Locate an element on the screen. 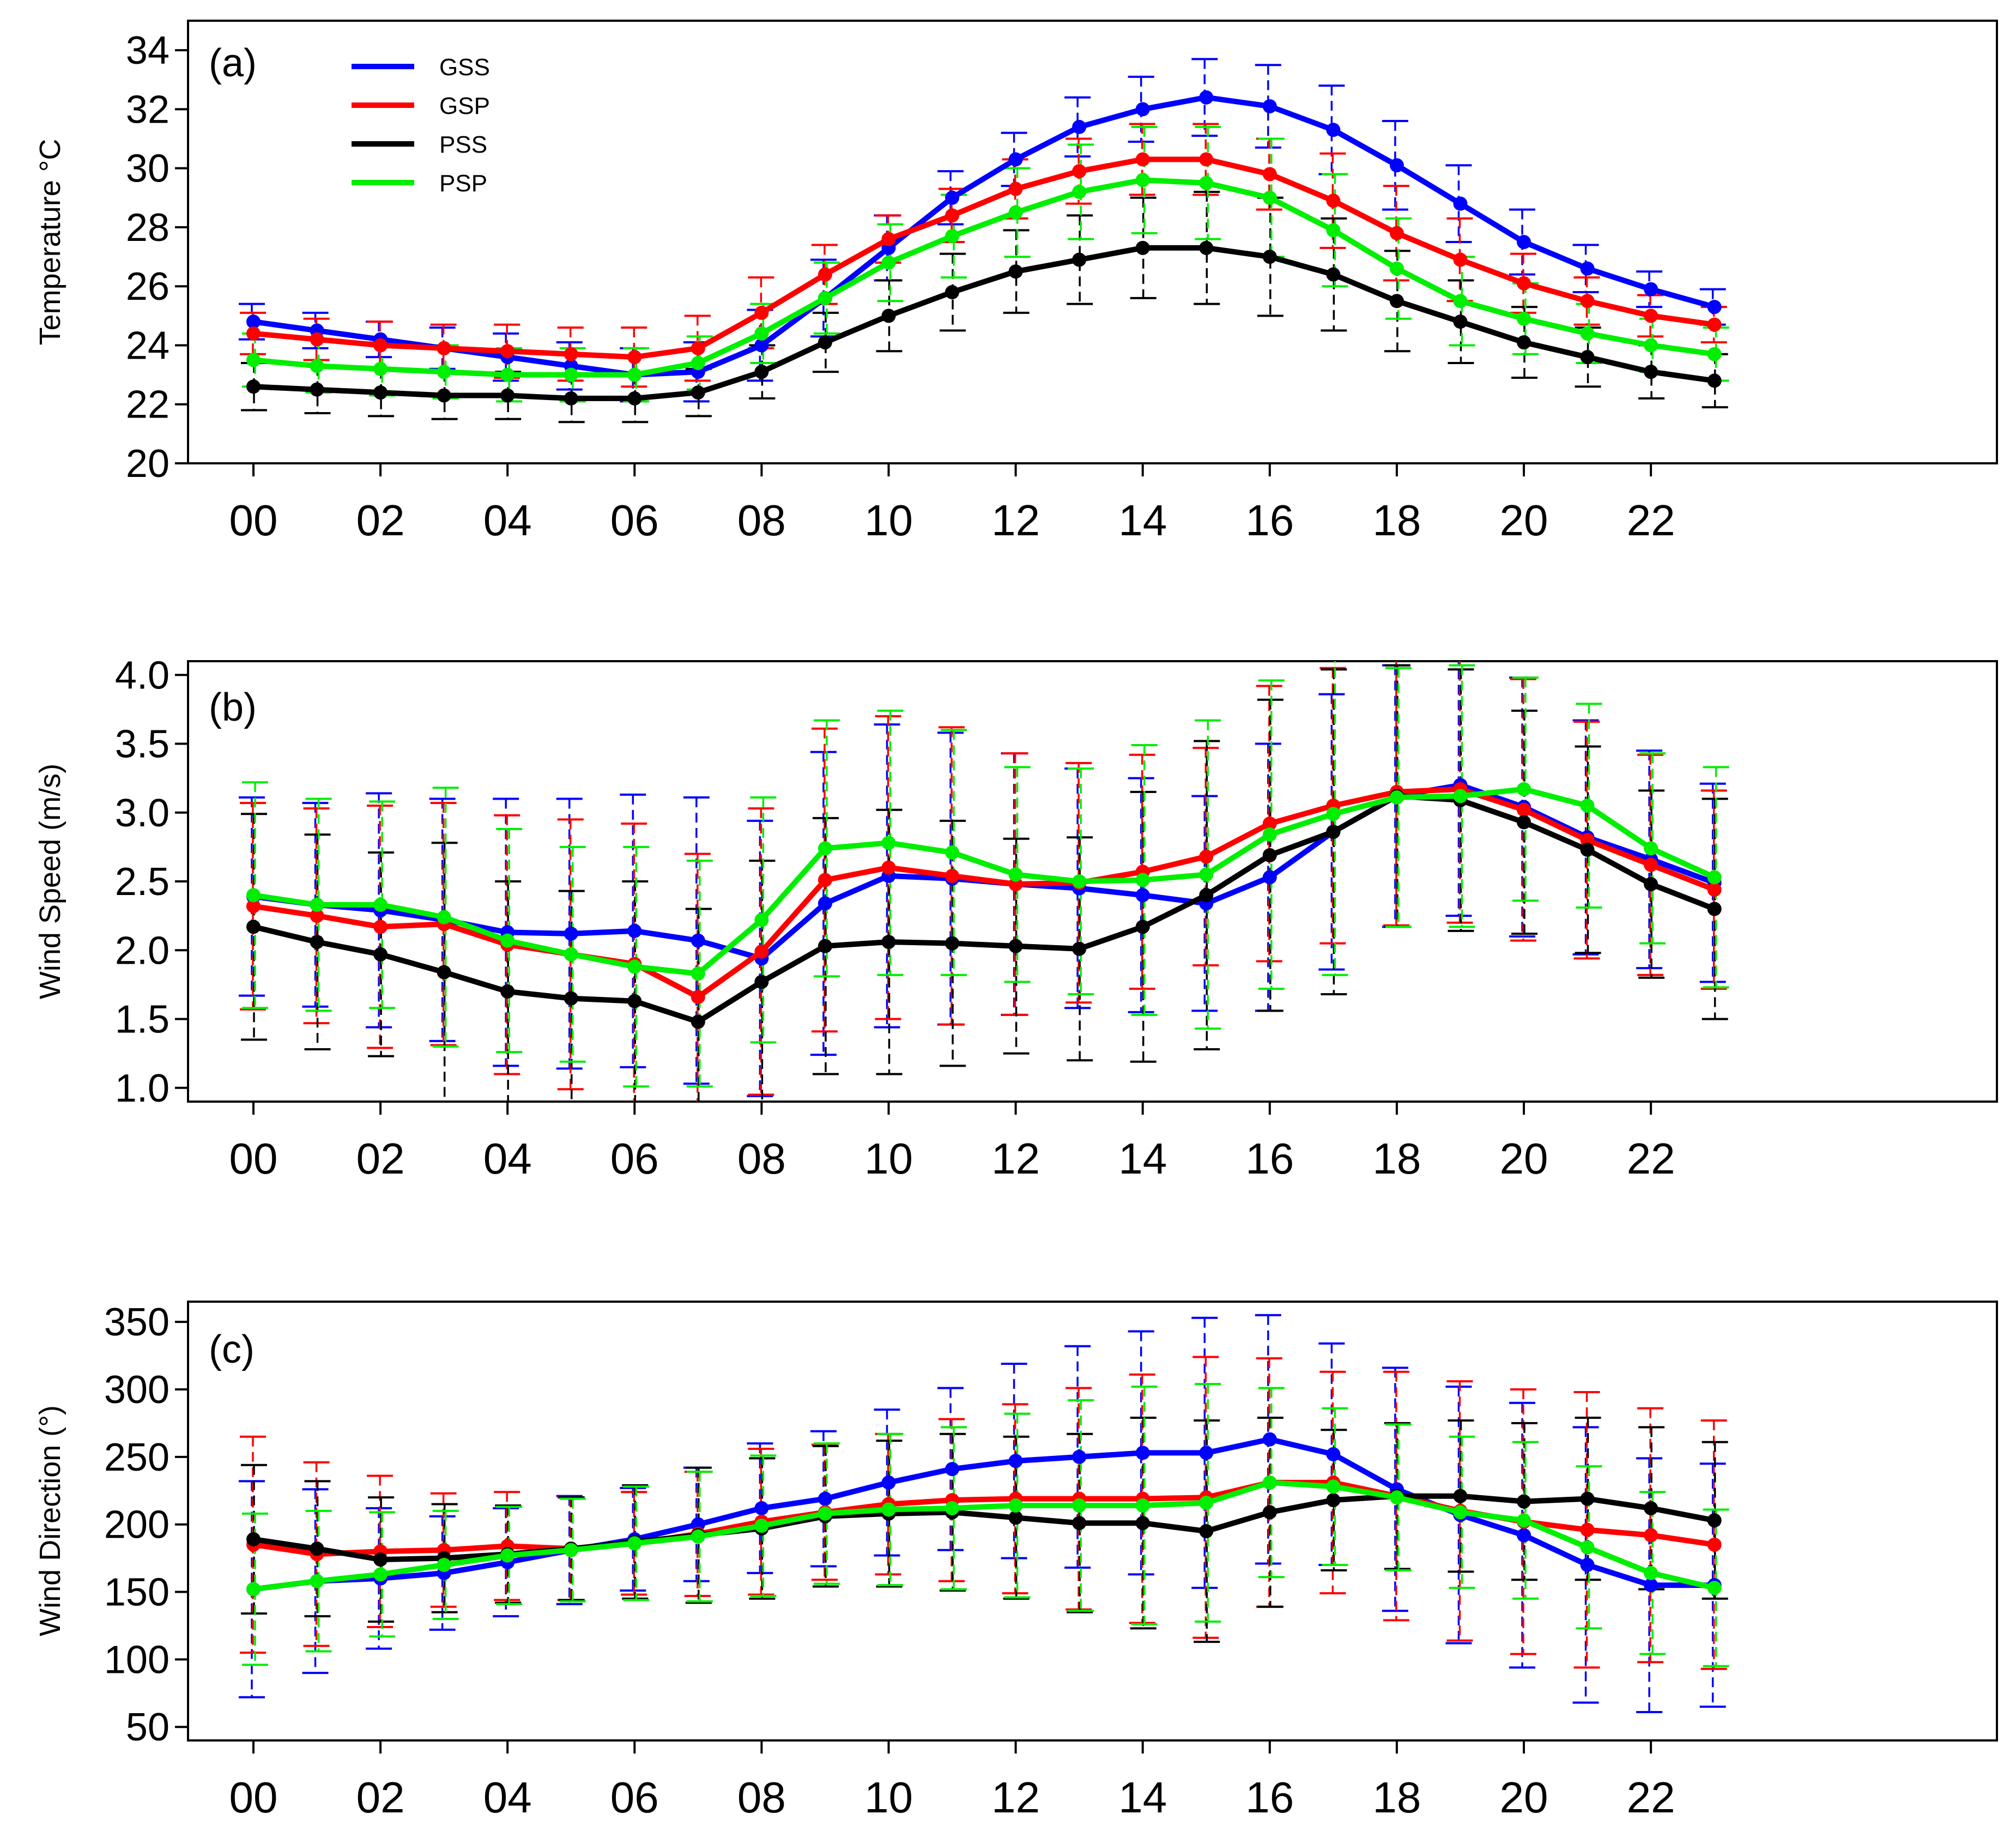 The image size is (2016, 1844). series-points-gss is located at coordinates (984, 236).